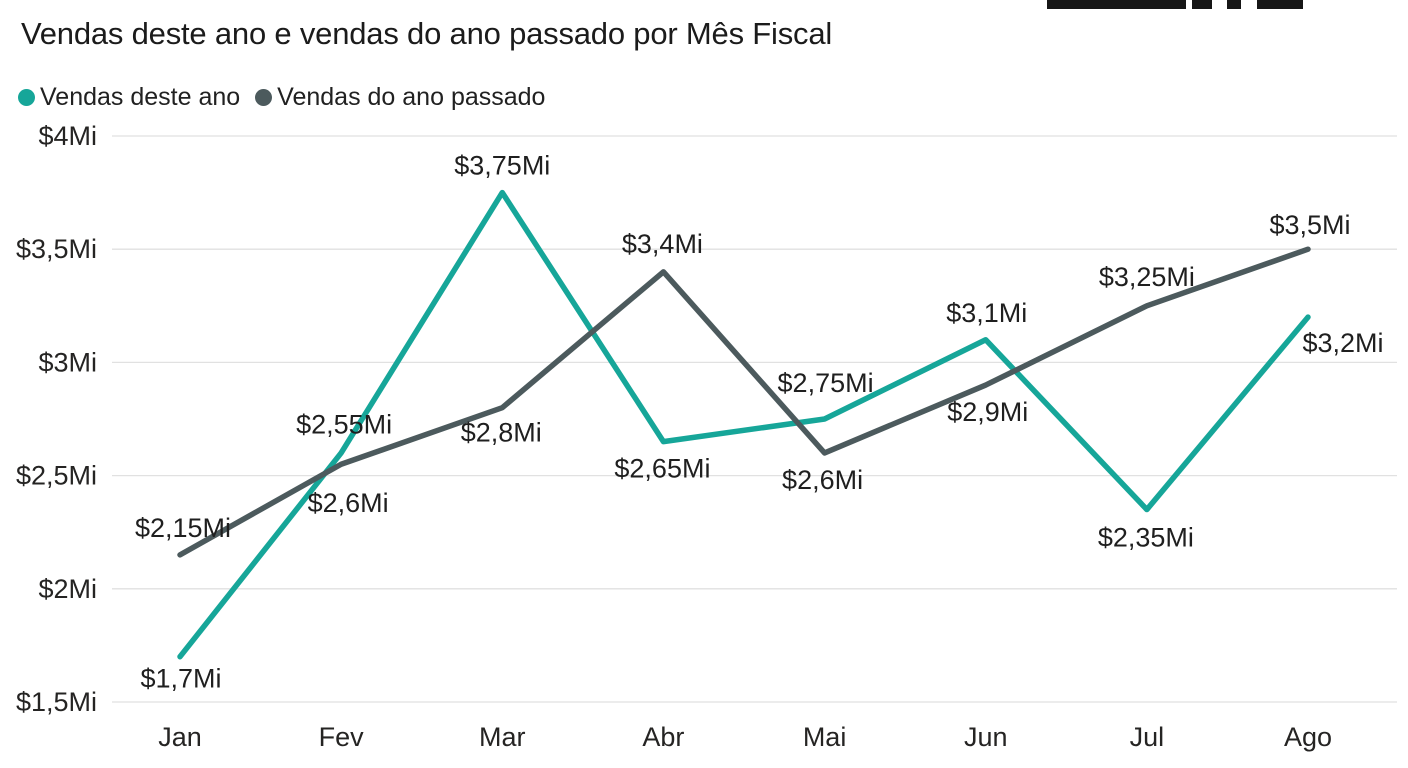 Image resolution: width=1408 pixels, height=768 pixels. Describe the element at coordinates (501, 433) in the screenshot. I see `data-label: $2,8Mi` at that location.